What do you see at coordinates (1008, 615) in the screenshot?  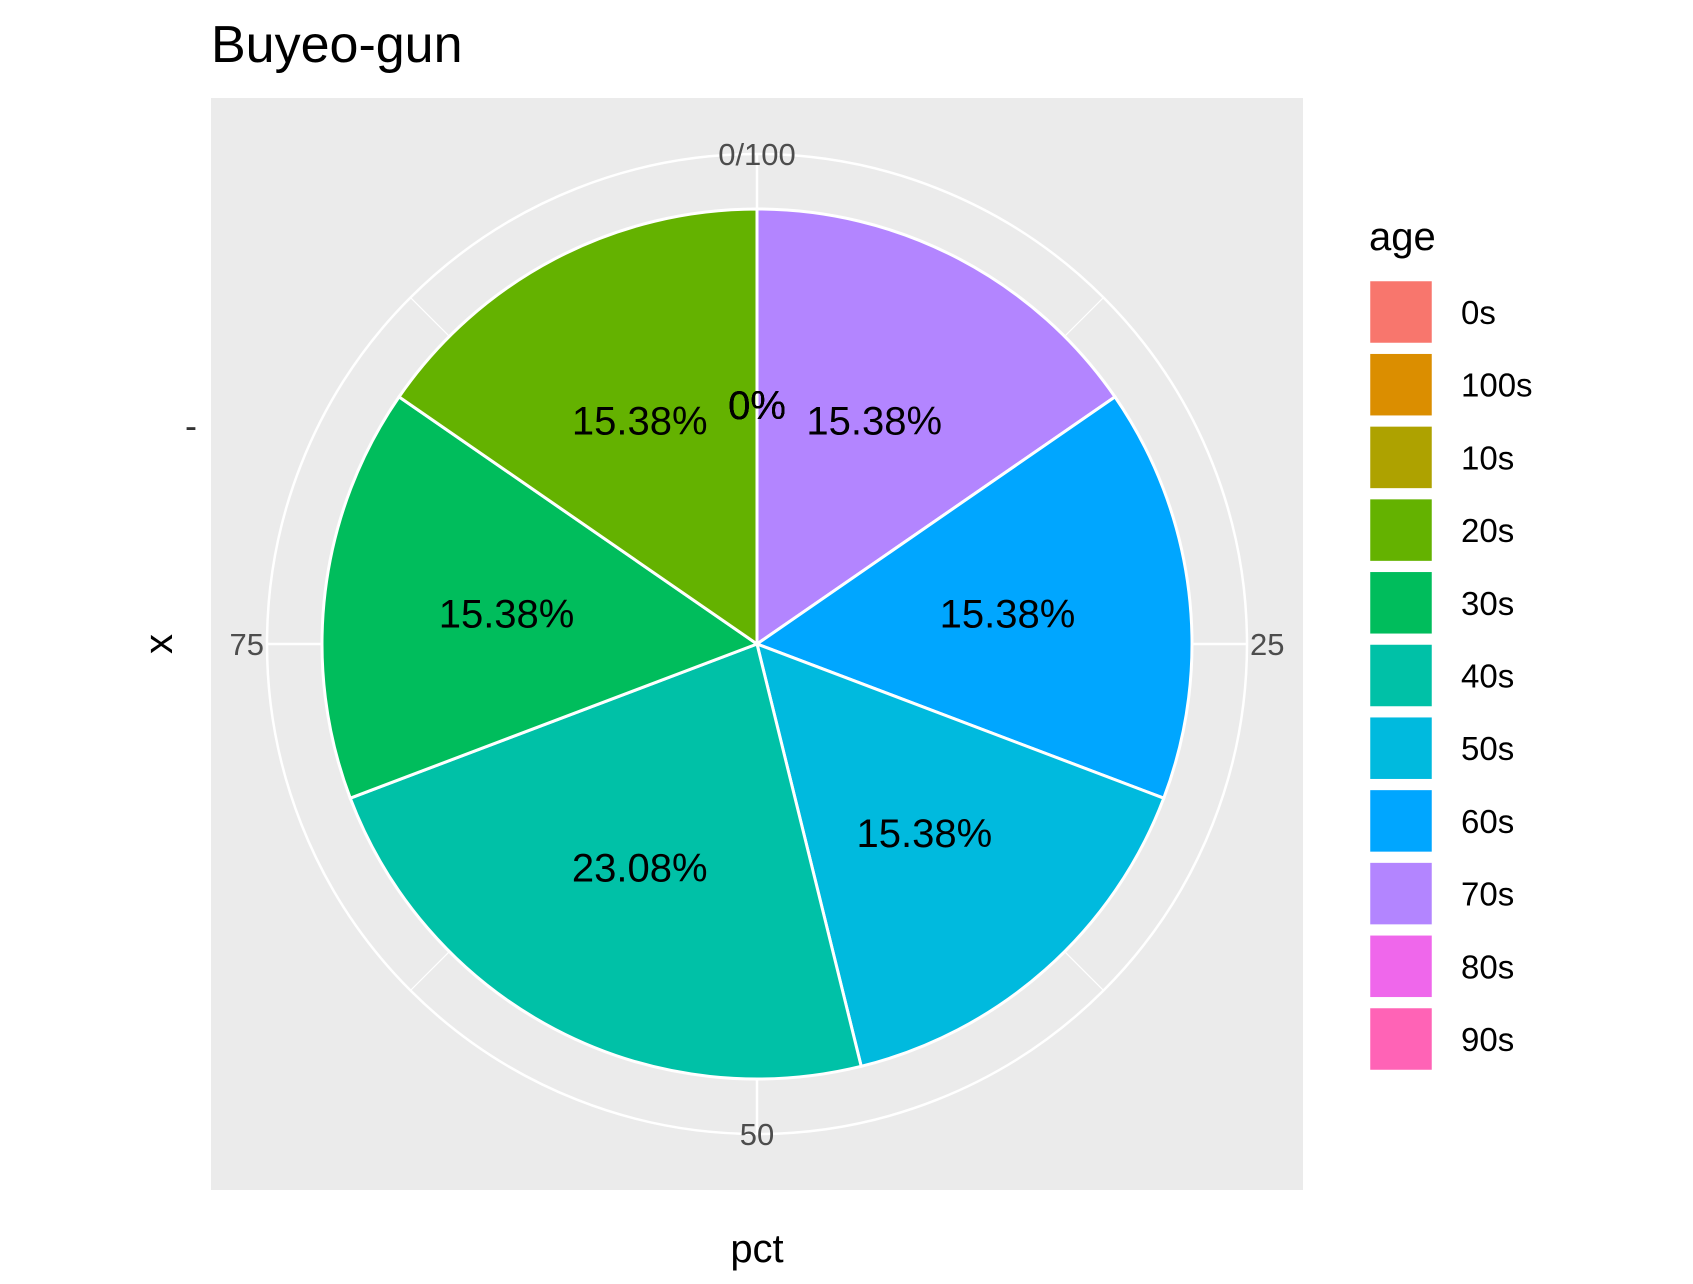 I see `slice-label-60s: 15.38%` at bounding box center [1008, 615].